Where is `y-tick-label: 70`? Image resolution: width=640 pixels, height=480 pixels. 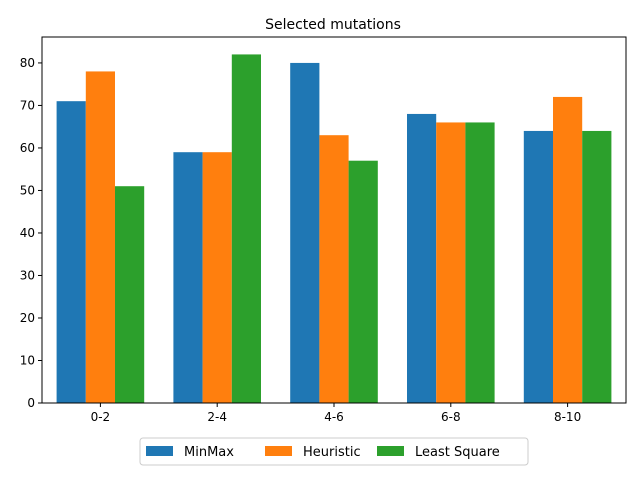
y-tick-label: 70 is located at coordinates (27, 105).